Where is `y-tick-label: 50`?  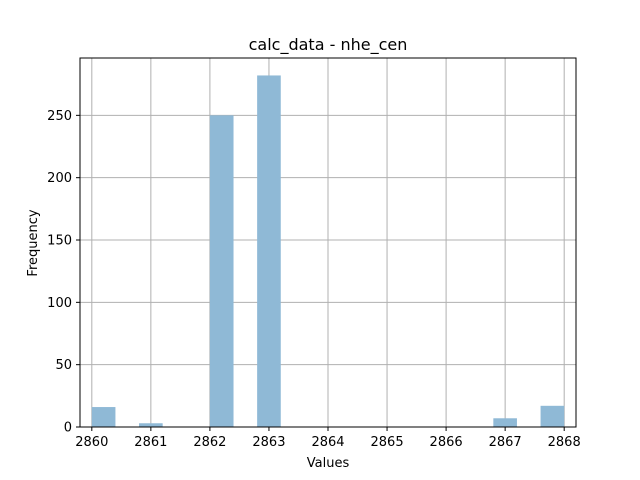
y-tick-label: 50 is located at coordinates (63, 365).